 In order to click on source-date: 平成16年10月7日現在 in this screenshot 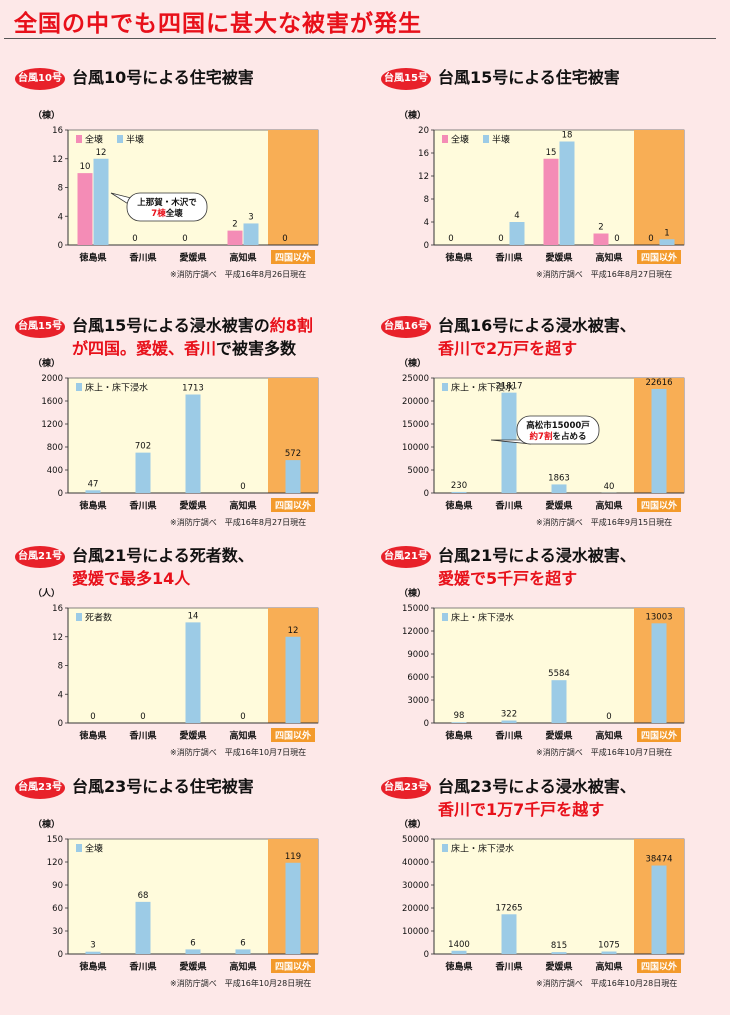, I will do `click(631, 752)`.